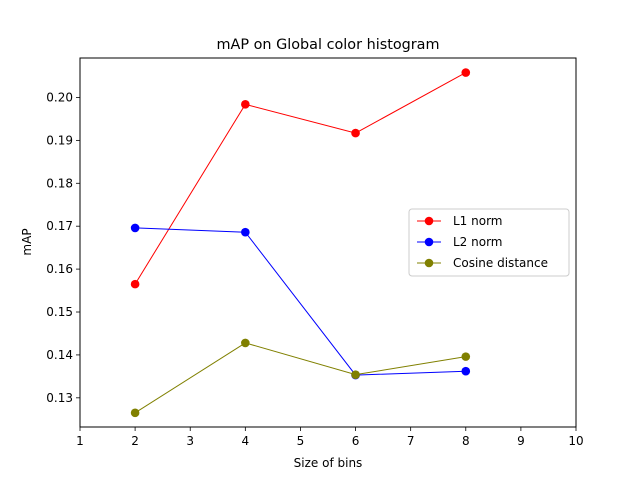 This screenshot has height=480, width=640. I want to click on y-tick-label: 0.17, so click(59, 226).